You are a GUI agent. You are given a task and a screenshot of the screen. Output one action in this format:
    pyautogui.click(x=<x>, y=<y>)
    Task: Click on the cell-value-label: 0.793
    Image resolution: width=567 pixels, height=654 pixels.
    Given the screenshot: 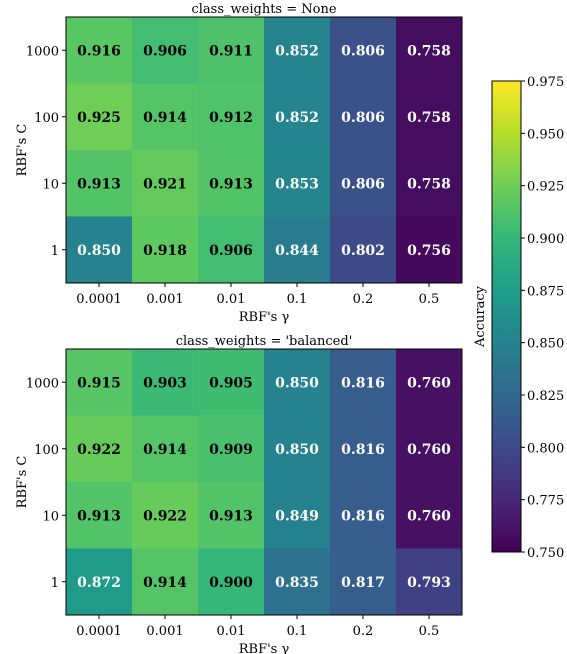 What is the action you would take?
    pyautogui.click(x=429, y=583)
    